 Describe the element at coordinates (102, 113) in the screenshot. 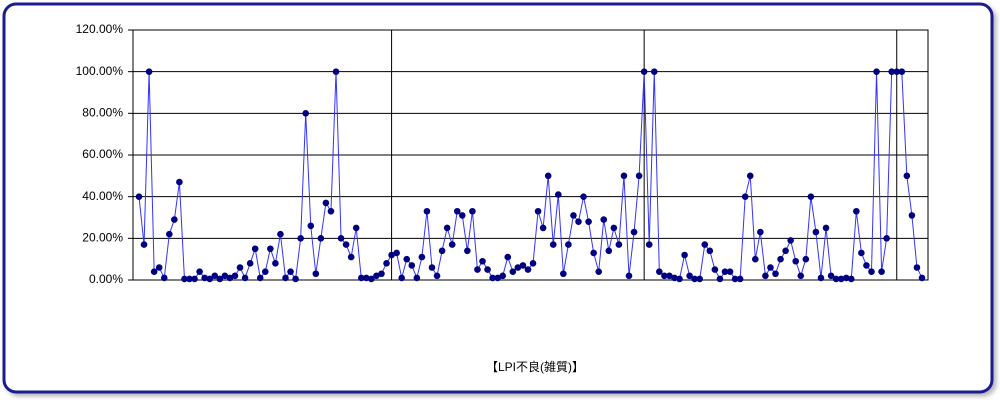

I see `y-tick-label: 80.00%` at that location.